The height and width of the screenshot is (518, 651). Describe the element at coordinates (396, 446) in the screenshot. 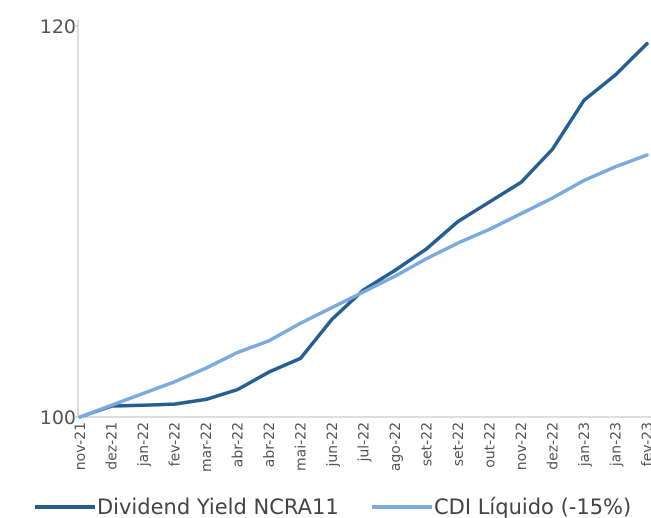

I see `x-tick-label: ago-22` at that location.